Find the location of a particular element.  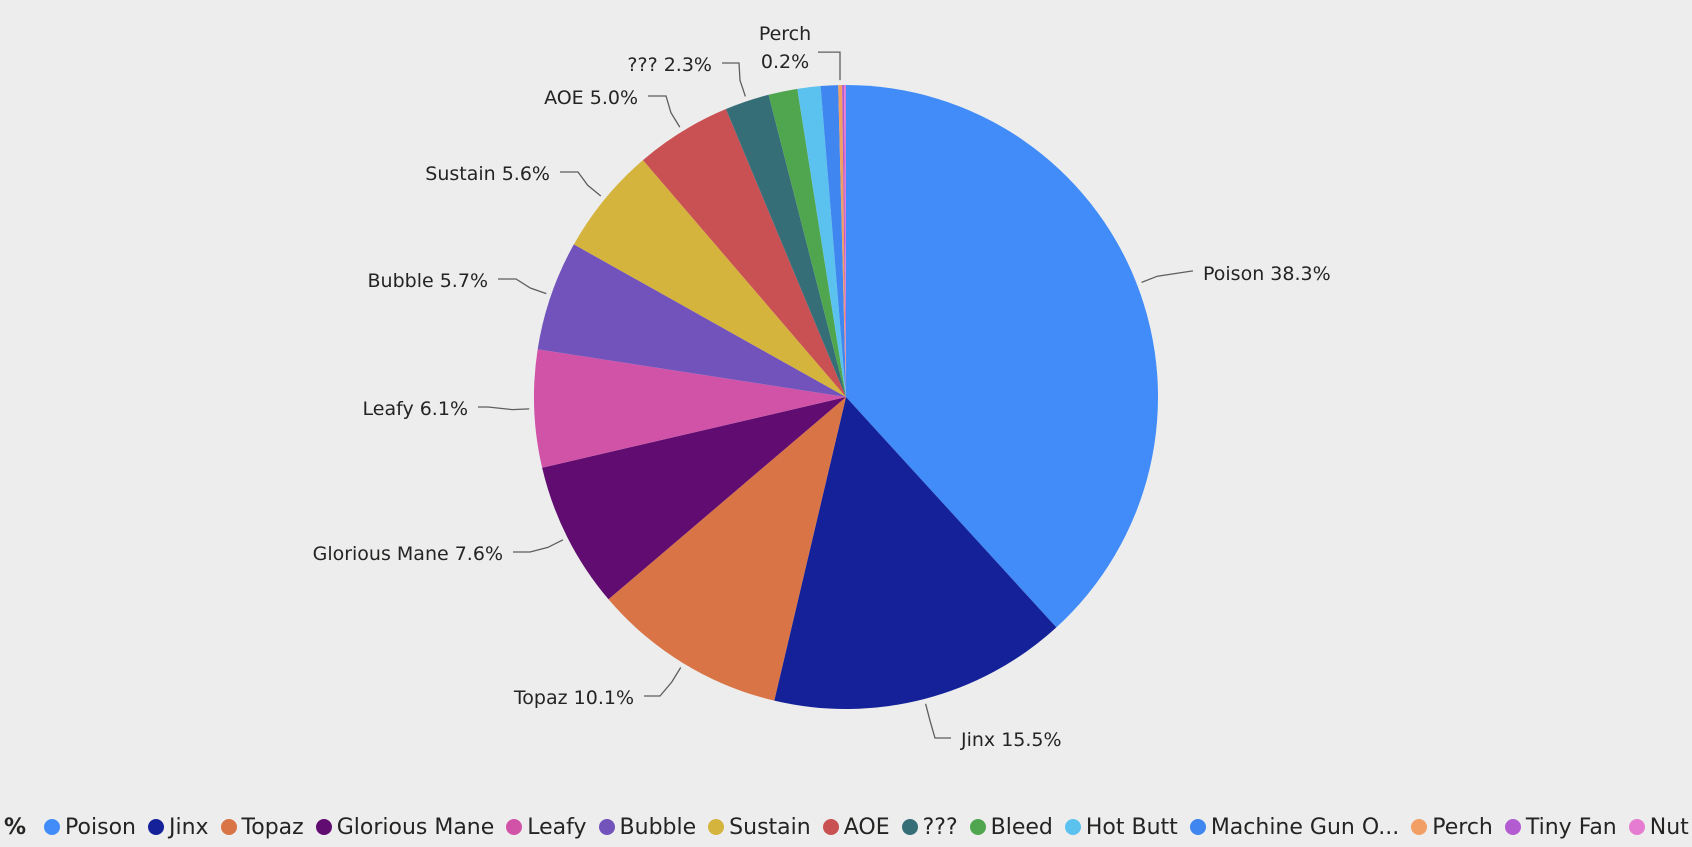

legend-item-bubble: Bubble is located at coordinates (647, 827).